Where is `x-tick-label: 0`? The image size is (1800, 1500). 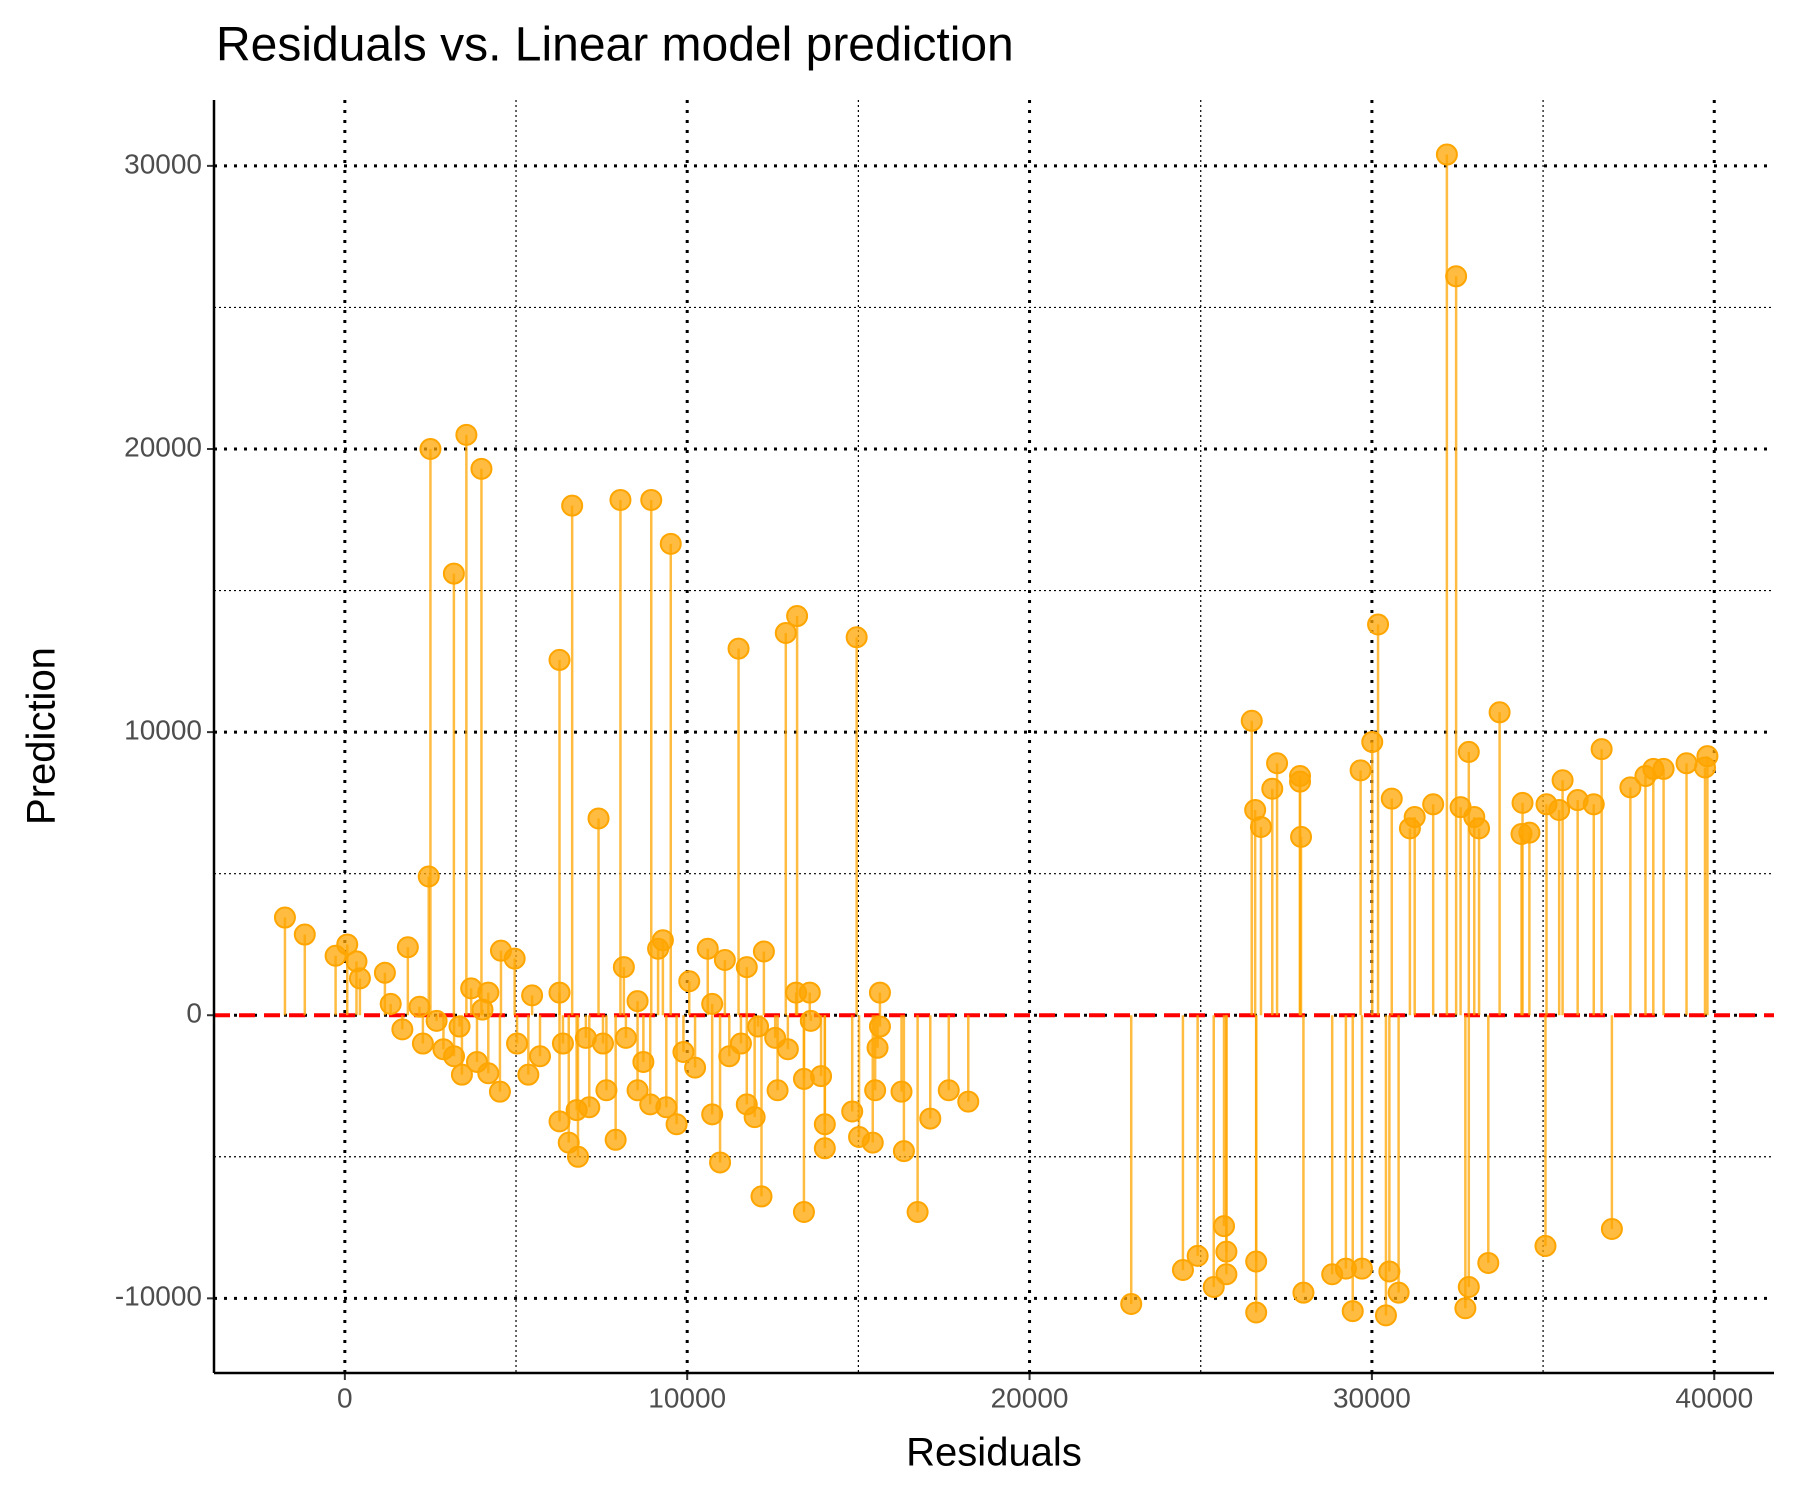
x-tick-label: 0 is located at coordinates (345, 1397).